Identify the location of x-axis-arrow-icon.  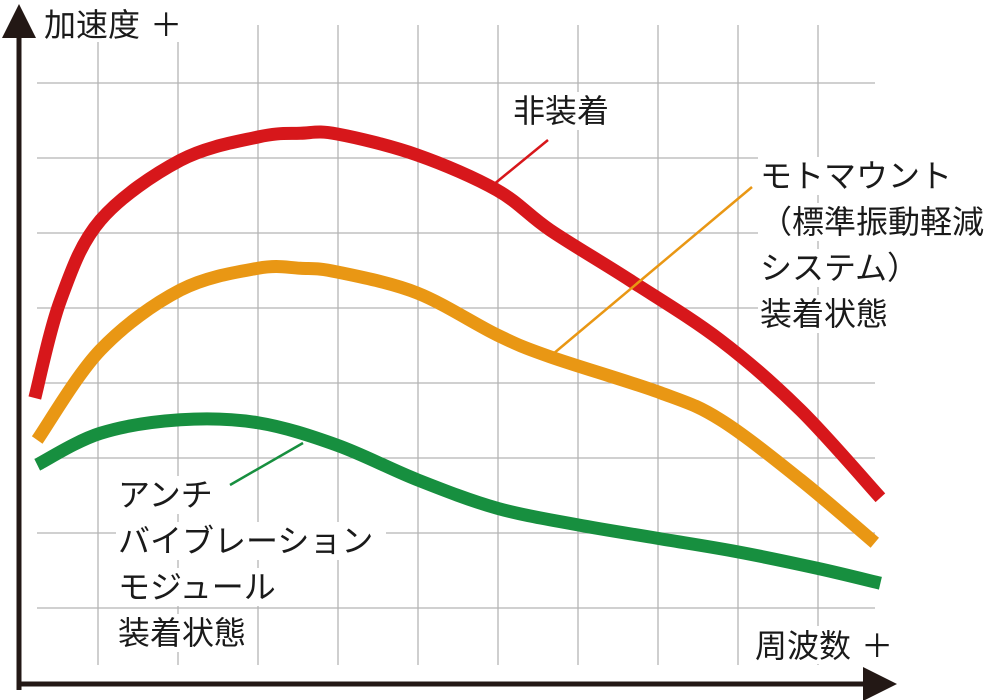
(880, 683).